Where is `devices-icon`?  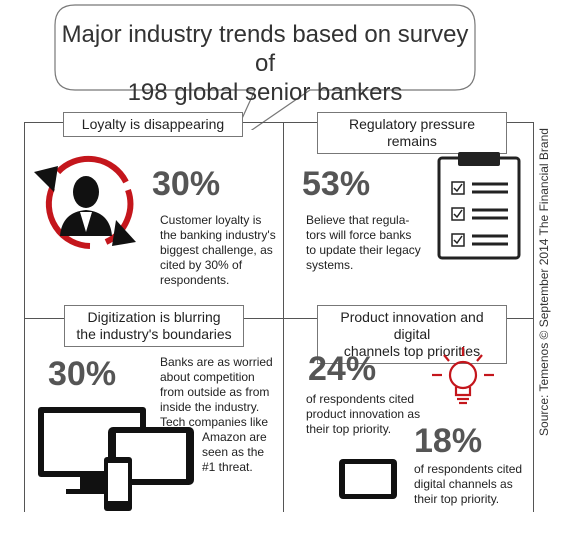
devices-icon is located at coordinates (116, 459).